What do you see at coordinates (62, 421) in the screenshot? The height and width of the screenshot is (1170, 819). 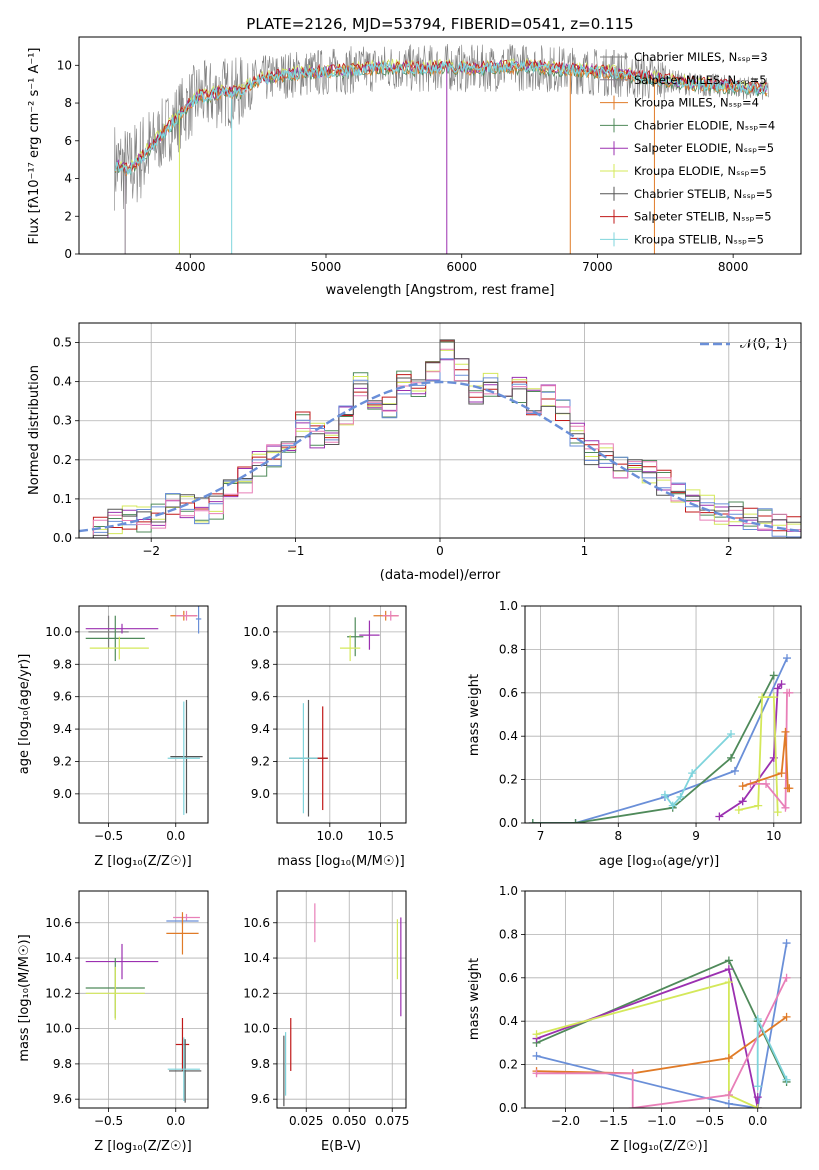 I see `residuals-ytick-label: 0.3` at bounding box center [62, 421].